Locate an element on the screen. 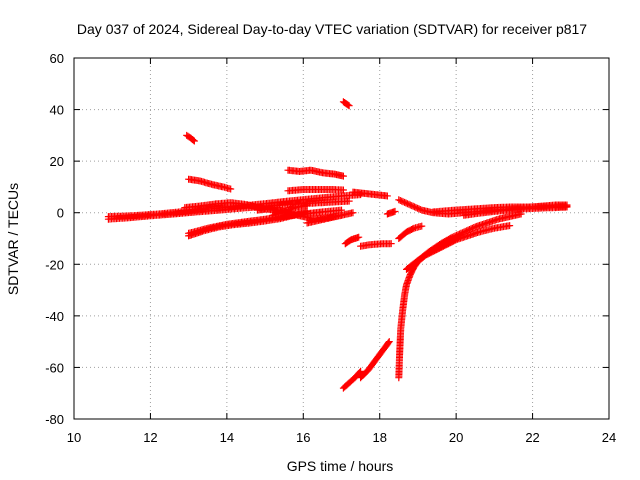 This screenshot has width=640, height=480. y-axis-label: SDTVAR / TECUs is located at coordinates (13, 239).